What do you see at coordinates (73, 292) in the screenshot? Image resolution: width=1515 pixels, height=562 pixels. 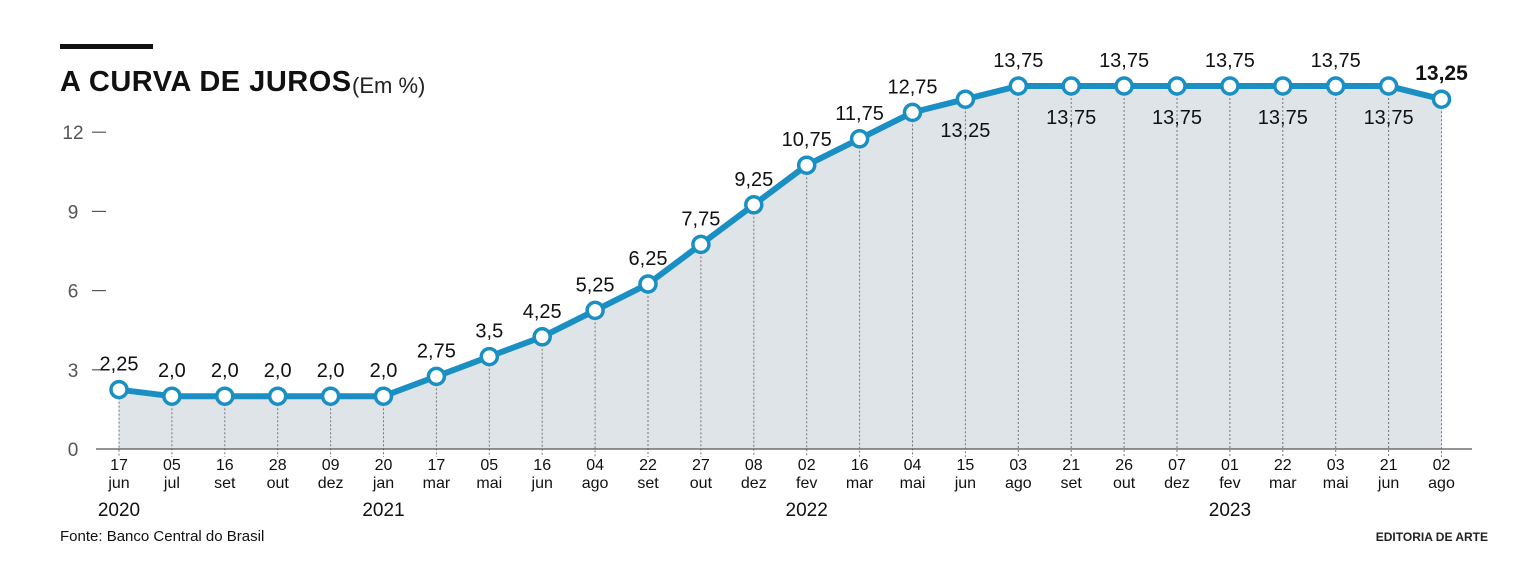 I see `y-tick-label: 6` at bounding box center [73, 292].